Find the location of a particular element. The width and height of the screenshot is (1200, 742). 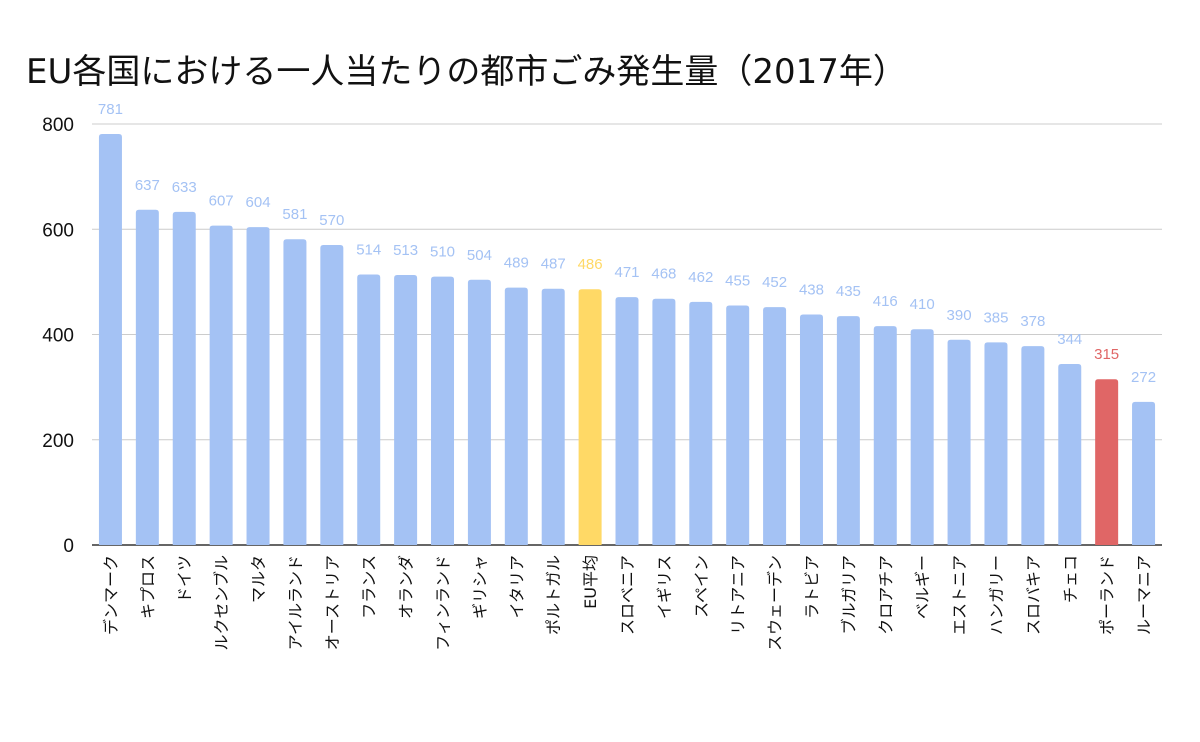

data-label: 570 is located at coordinates (331, 220).